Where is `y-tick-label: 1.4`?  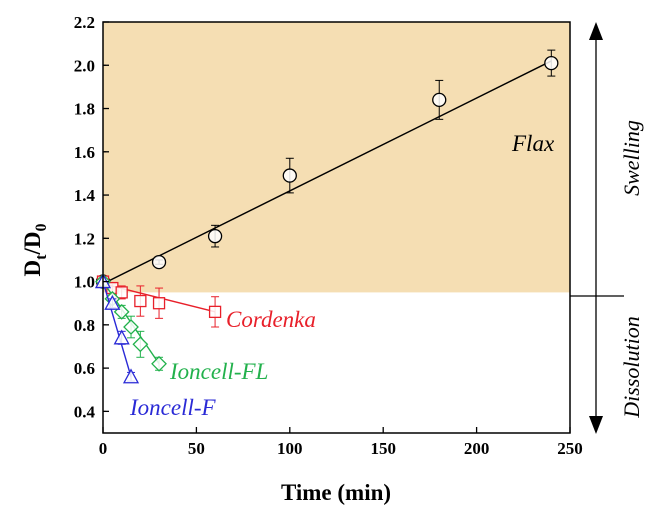 y-tick-label: 1.4 is located at coordinates (85, 195).